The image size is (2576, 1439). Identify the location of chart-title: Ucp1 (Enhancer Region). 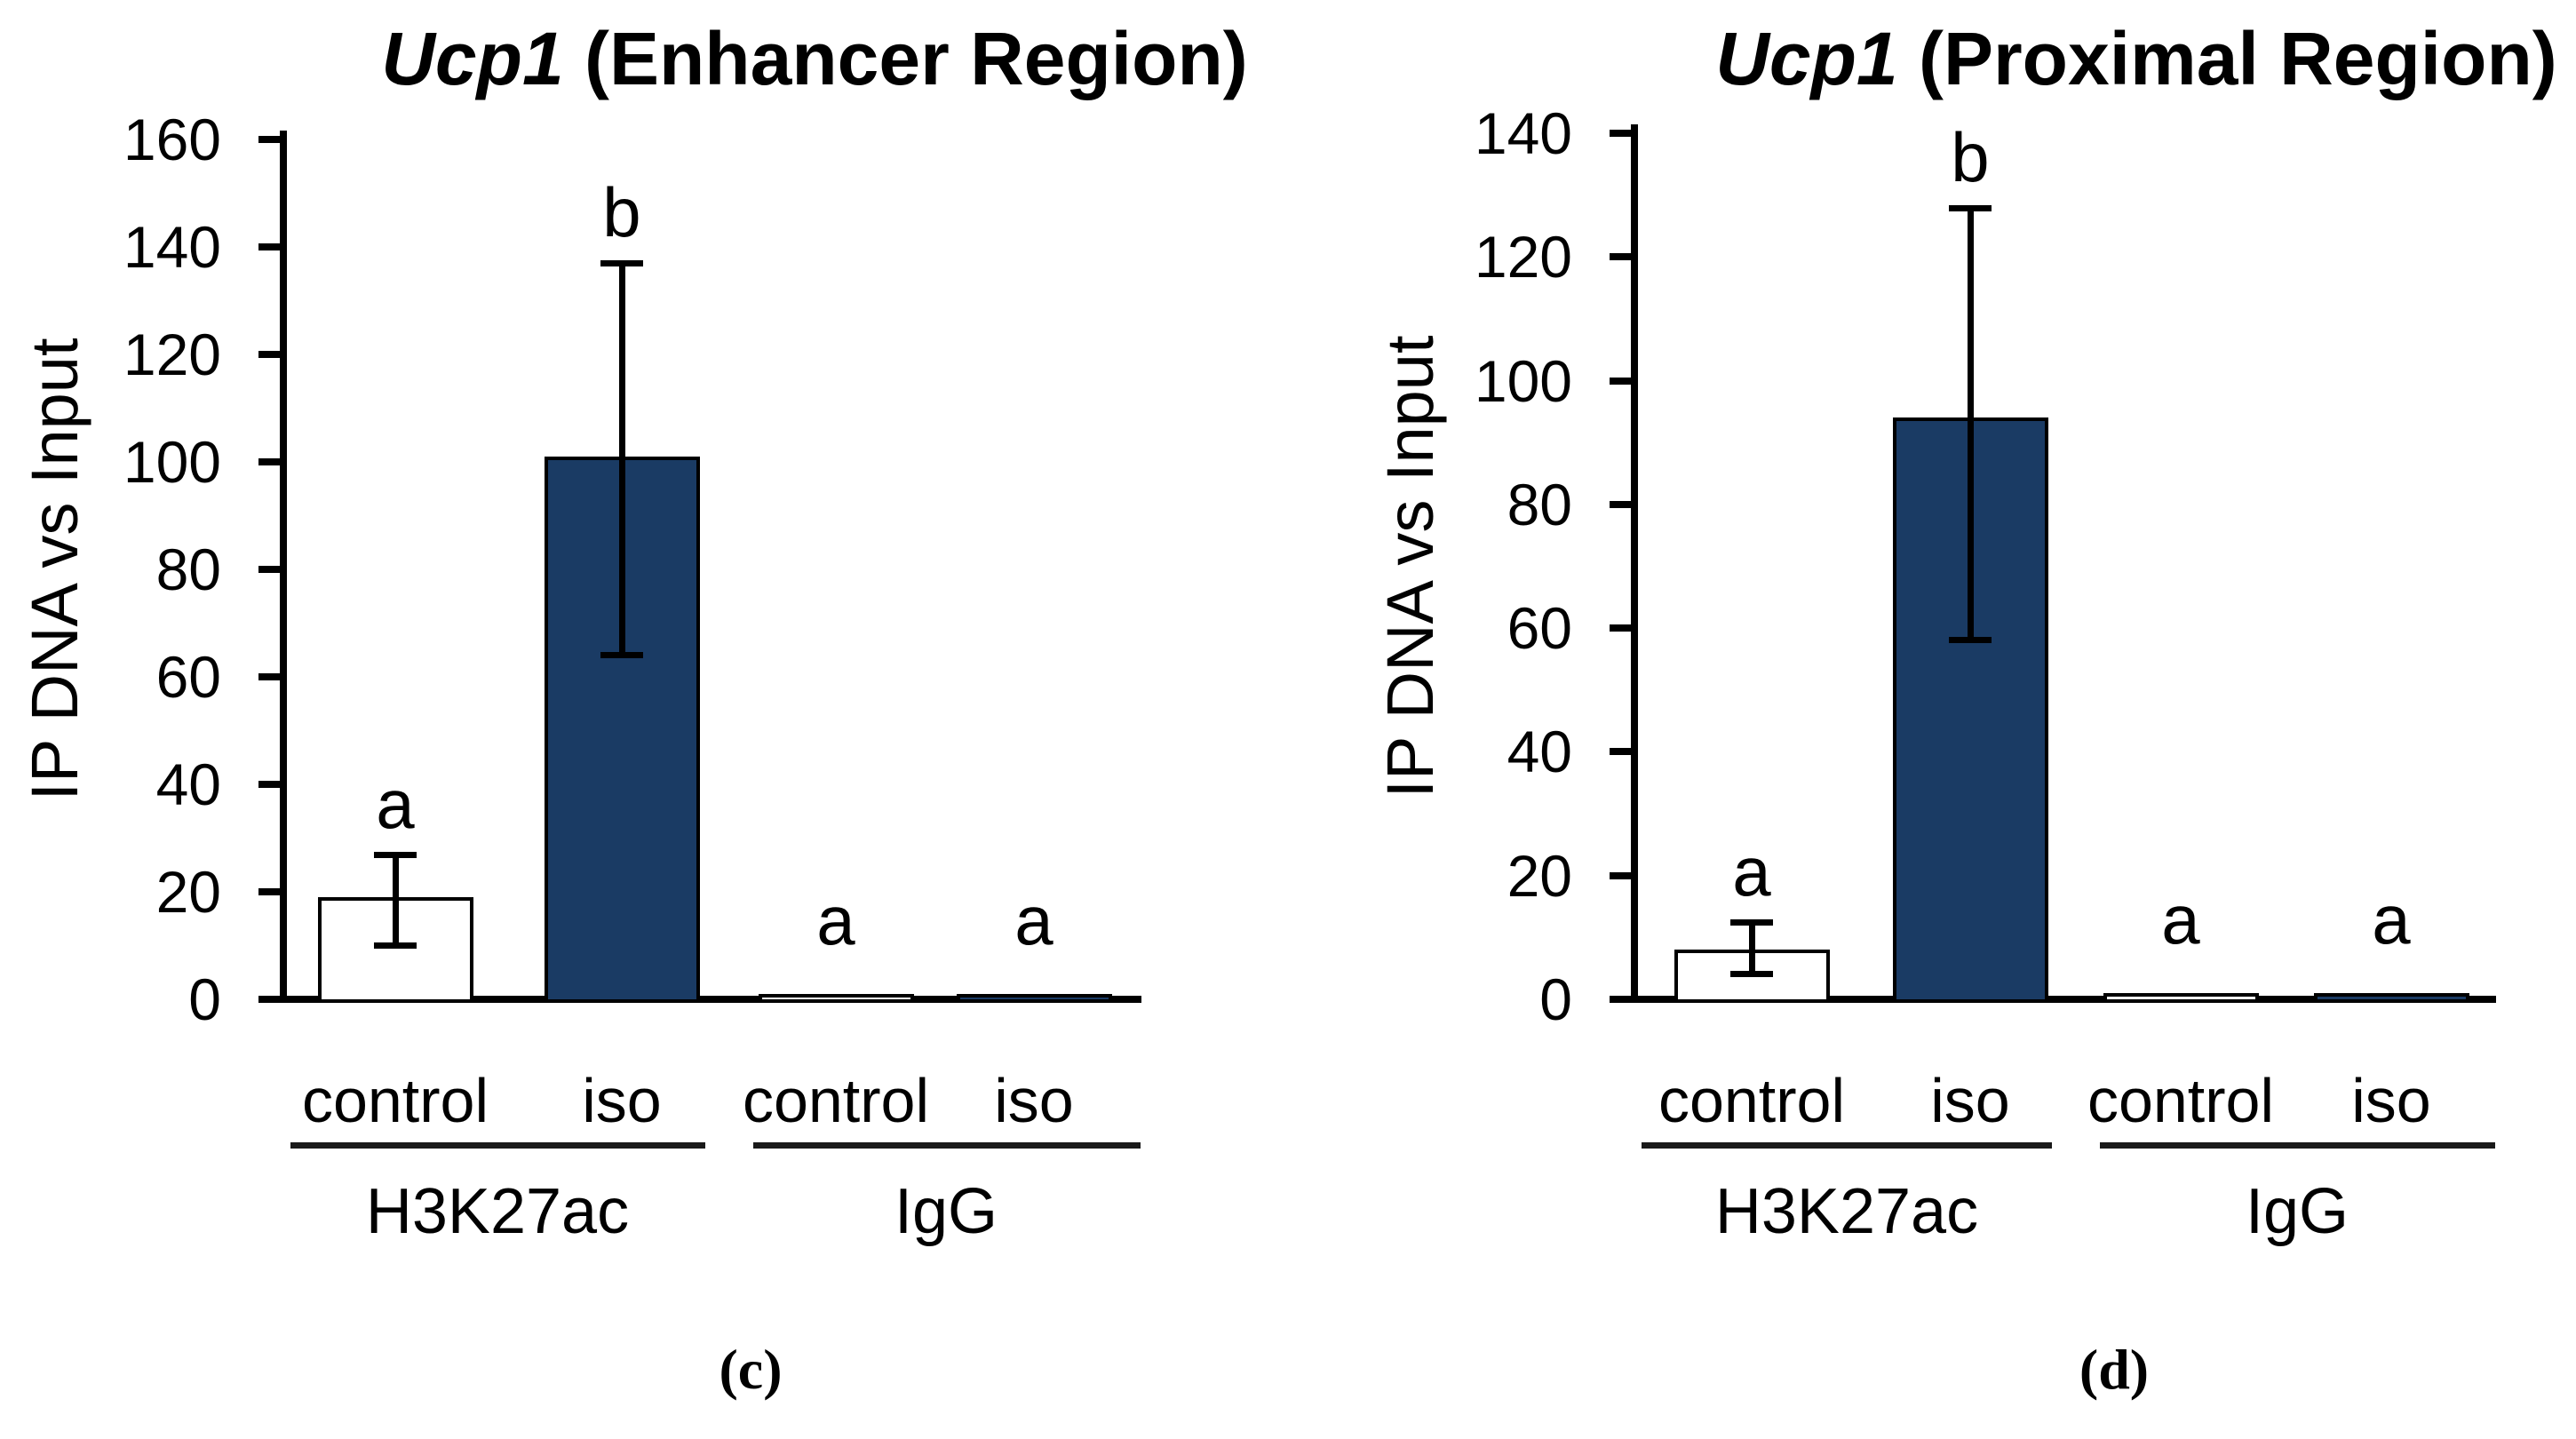
(814, 58).